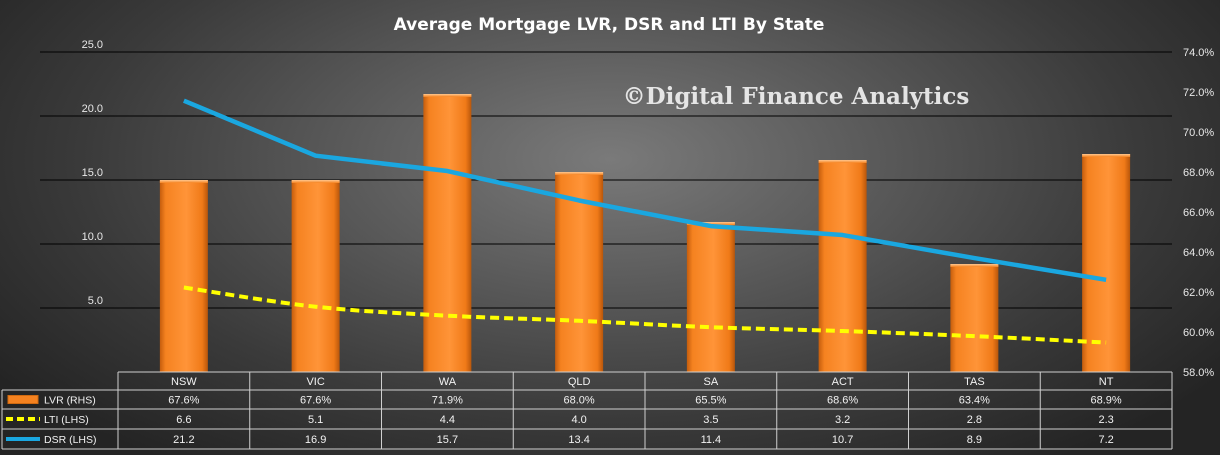 This screenshot has height=455, width=1220. I want to click on legend-key-bar, so click(23, 399).